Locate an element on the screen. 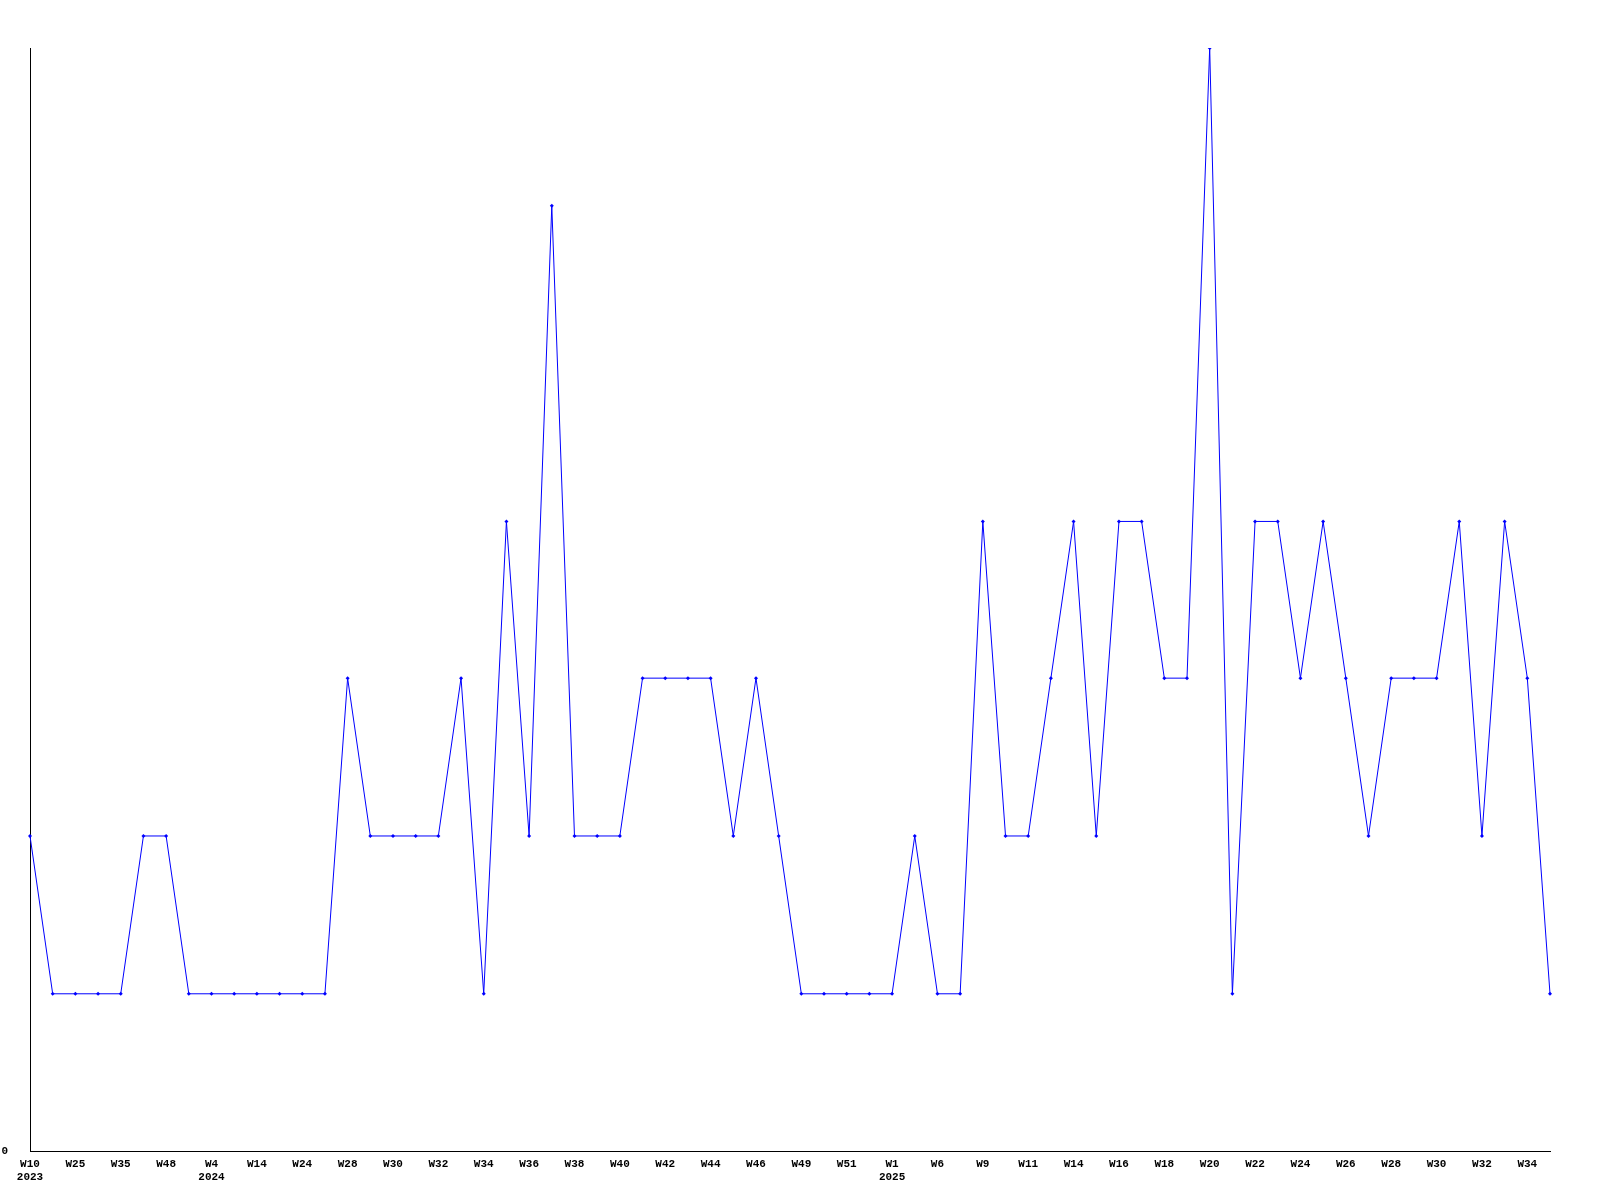 The image size is (1600, 1200). x-tick-label: W11 is located at coordinates (1028, 1163).